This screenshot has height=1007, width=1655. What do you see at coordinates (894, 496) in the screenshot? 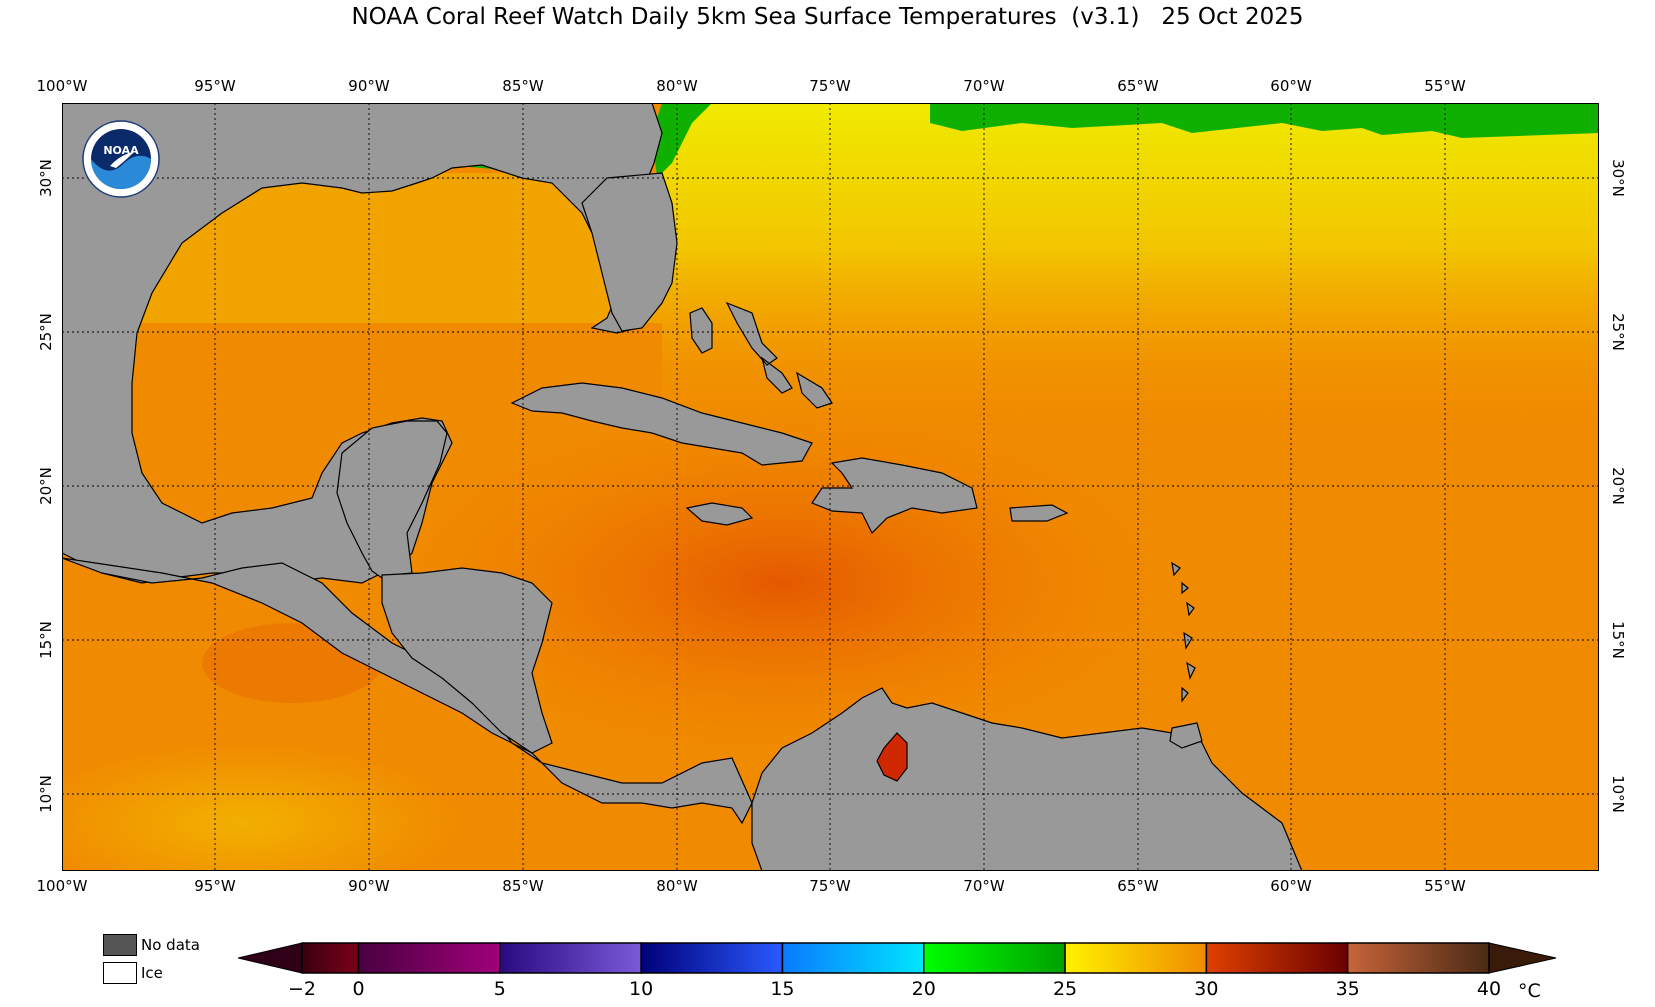
I see `land-hispaniola` at bounding box center [894, 496].